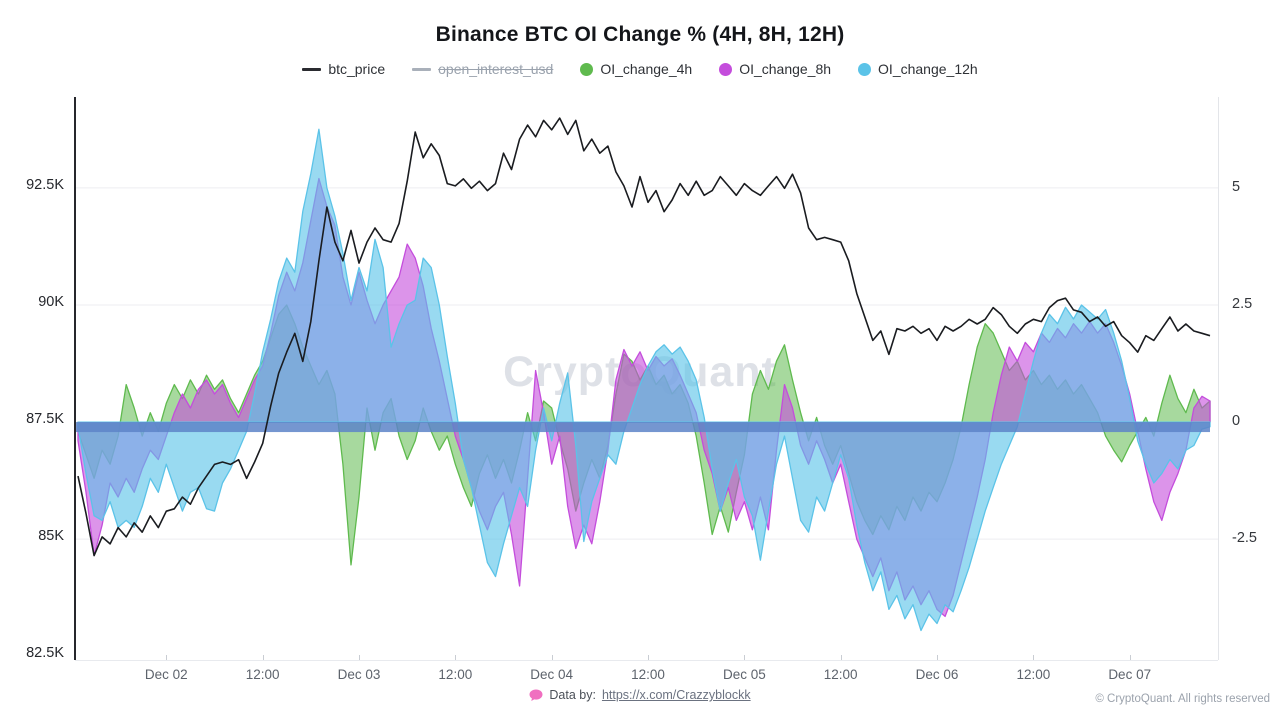 The height and width of the screenshot is (720, 1280). Describe the element at coordinates (359, 674) in the screenshot. I see `x-axis-label: Dec 03` at that location.